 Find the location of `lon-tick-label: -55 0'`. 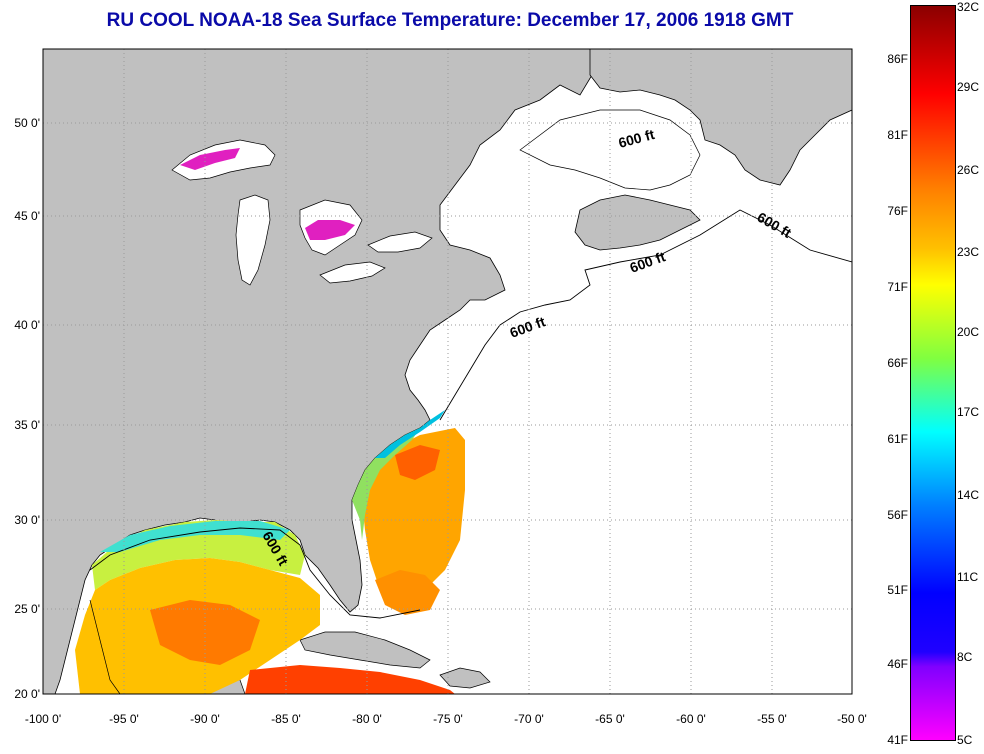

lon-tick-label: -55 0' is located at coordinates (772, 719).